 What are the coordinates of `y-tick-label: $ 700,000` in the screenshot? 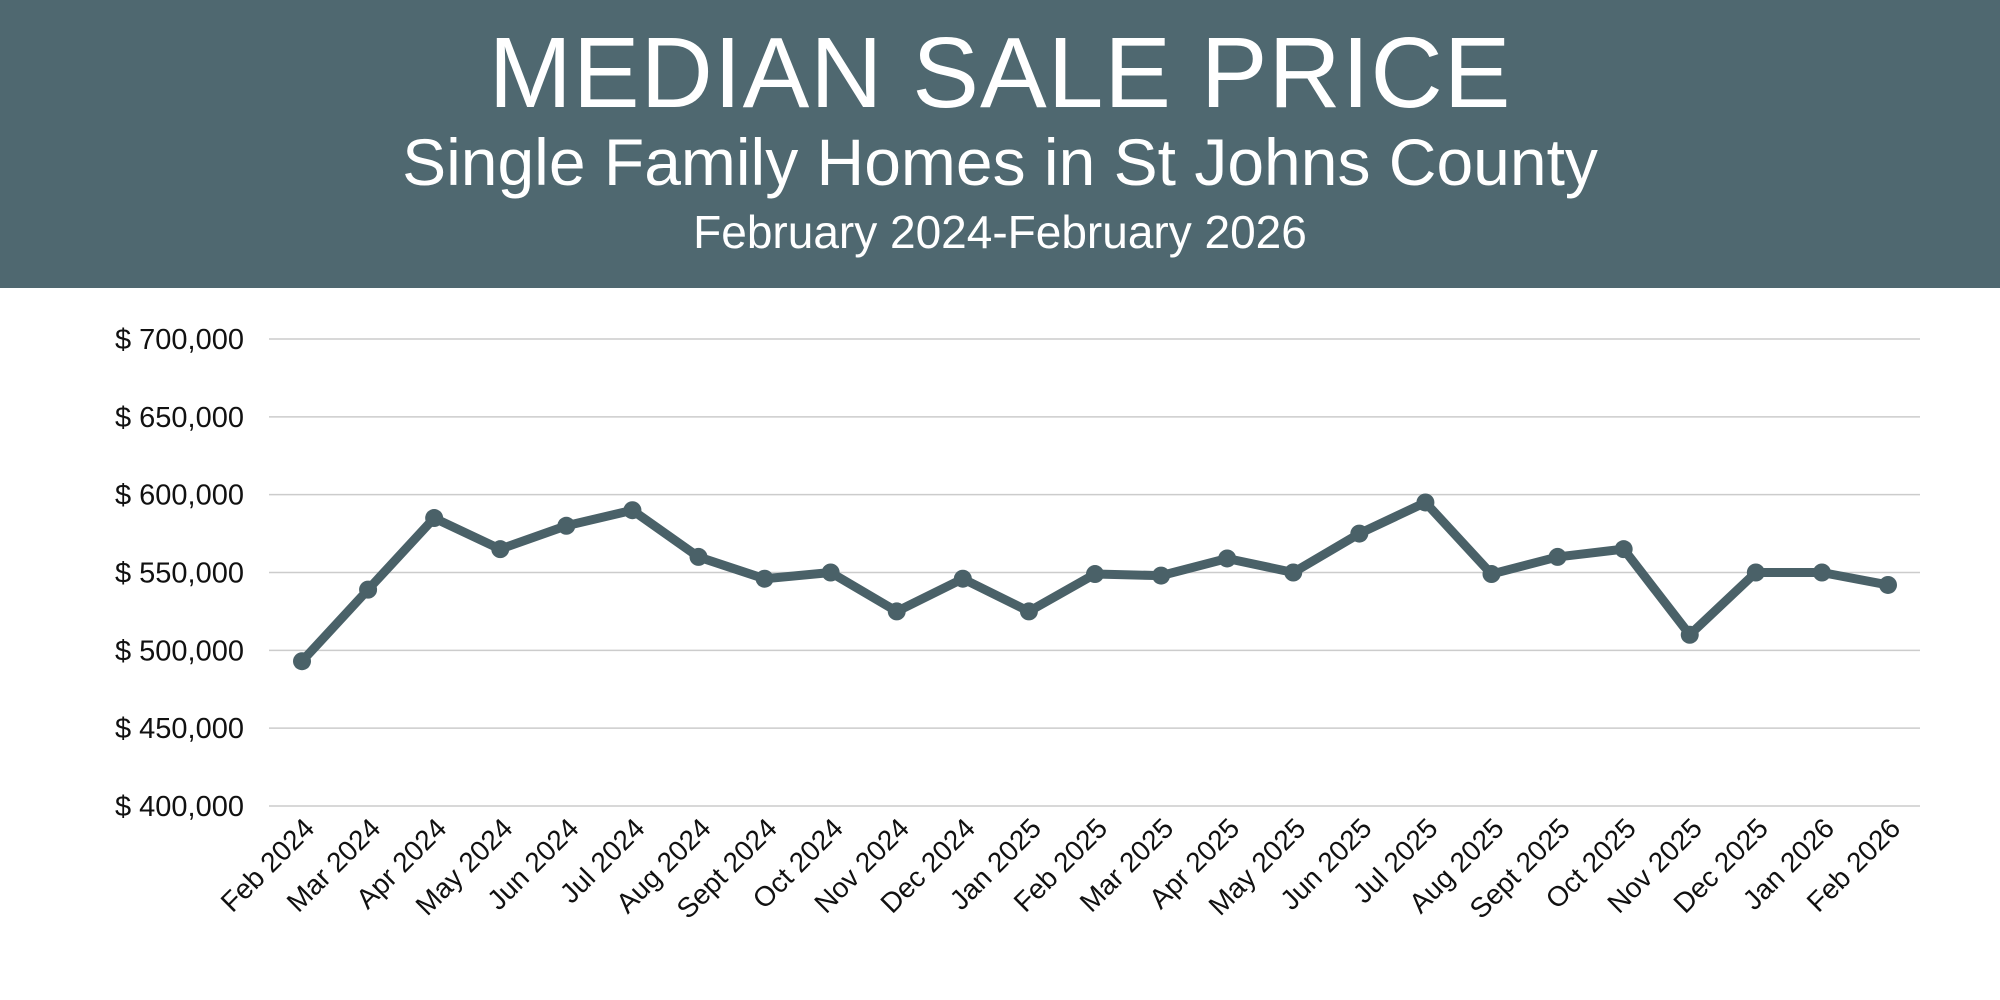 It's located at (179, 340).